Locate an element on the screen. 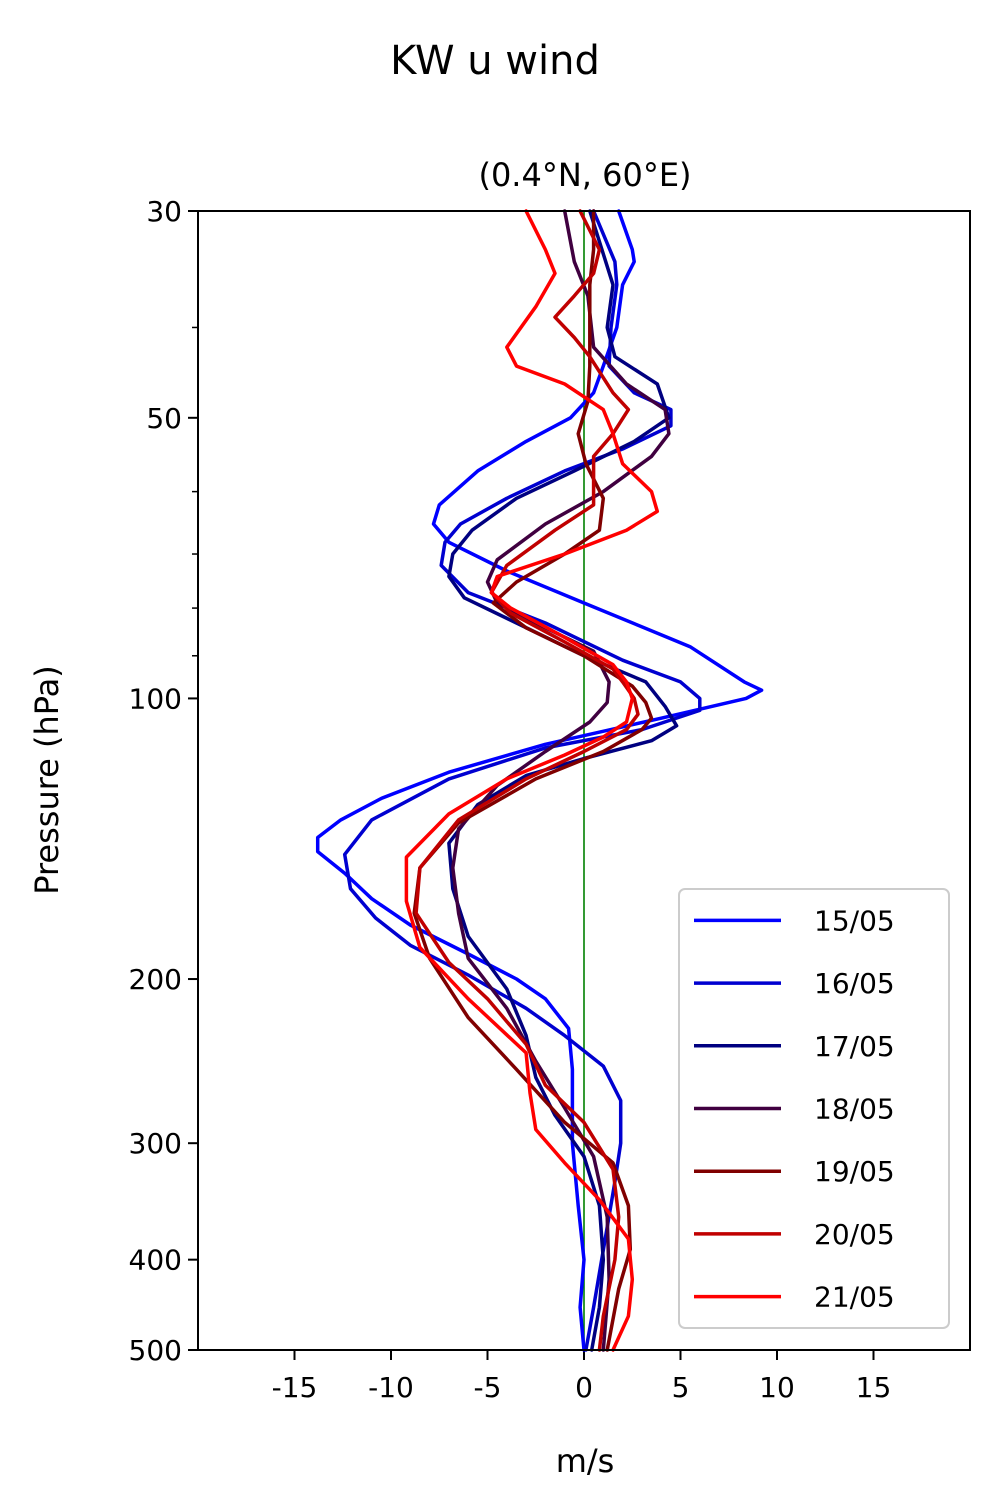  y-tick-label: 100 is located at coordinates (155, 698).